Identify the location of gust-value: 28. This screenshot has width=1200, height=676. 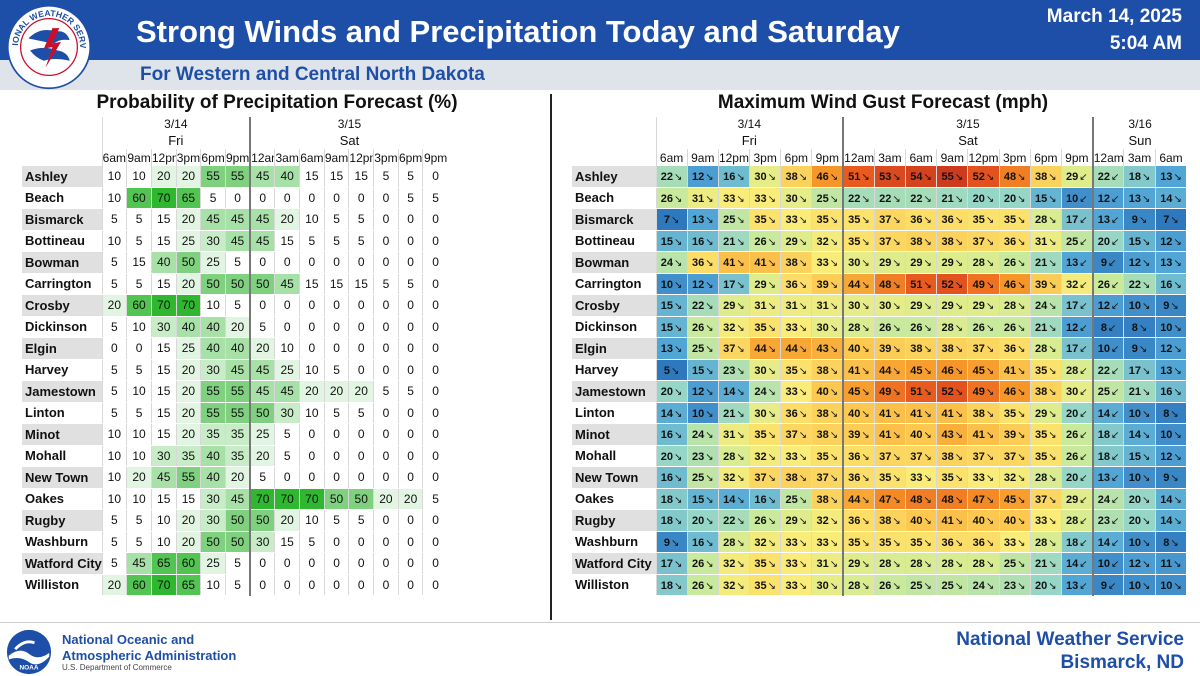
(729, 456).